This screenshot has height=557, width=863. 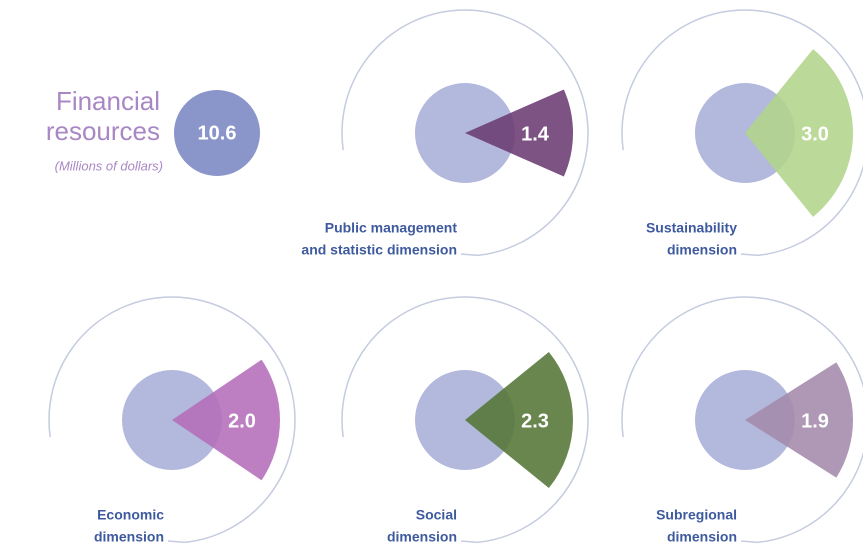 I want to click on category-label: and statistic dimension, so click(x=379, y=250).